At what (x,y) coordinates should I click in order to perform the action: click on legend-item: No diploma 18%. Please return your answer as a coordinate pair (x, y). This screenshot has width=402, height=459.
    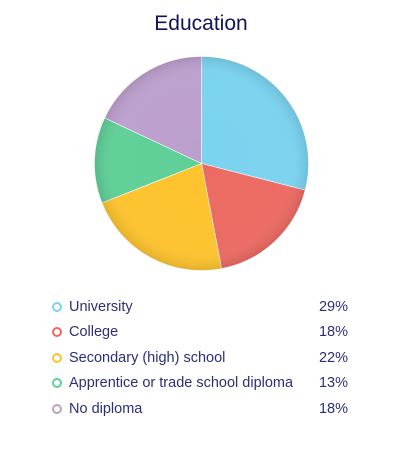
    Looking at the image, I should click on (200, 409).